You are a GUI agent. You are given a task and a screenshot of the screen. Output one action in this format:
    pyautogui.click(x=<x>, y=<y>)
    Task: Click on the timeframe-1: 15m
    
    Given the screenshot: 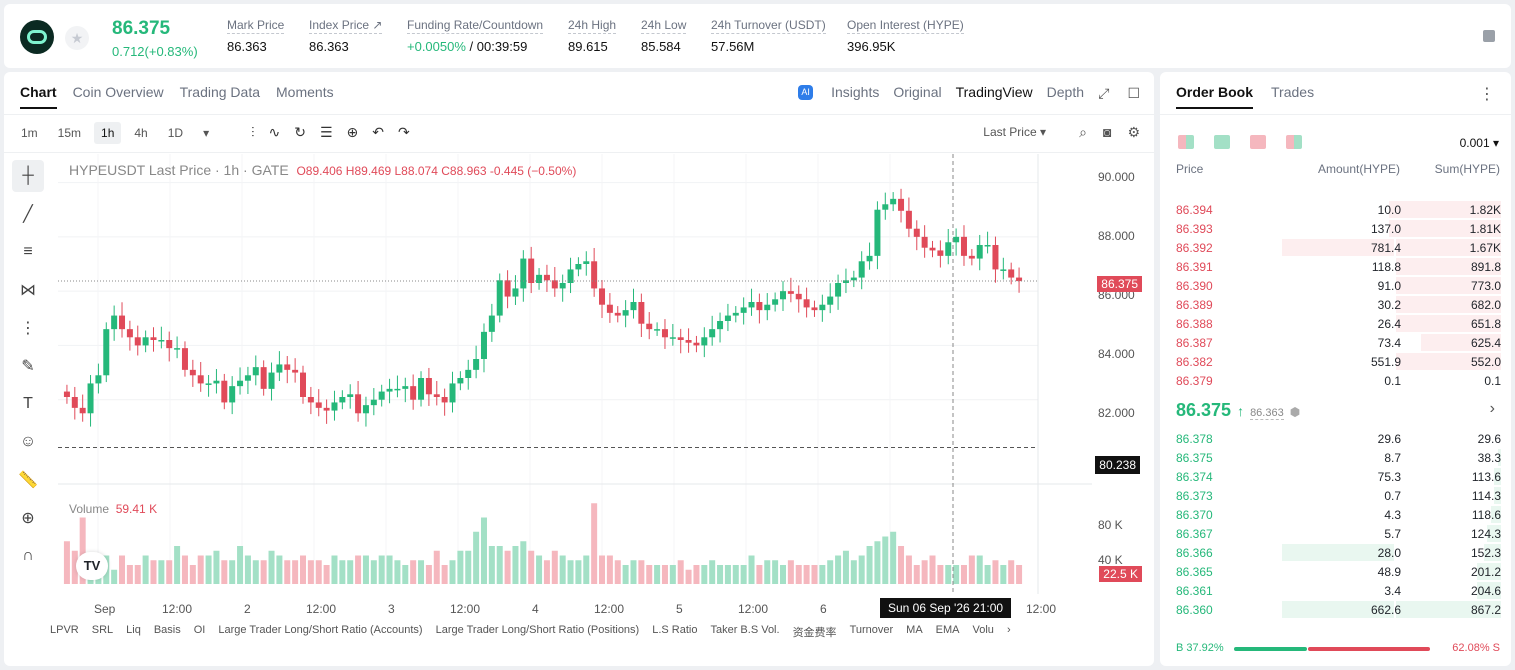 What is the action you would take?
    pyautogui.click(x=69, y=133)
    